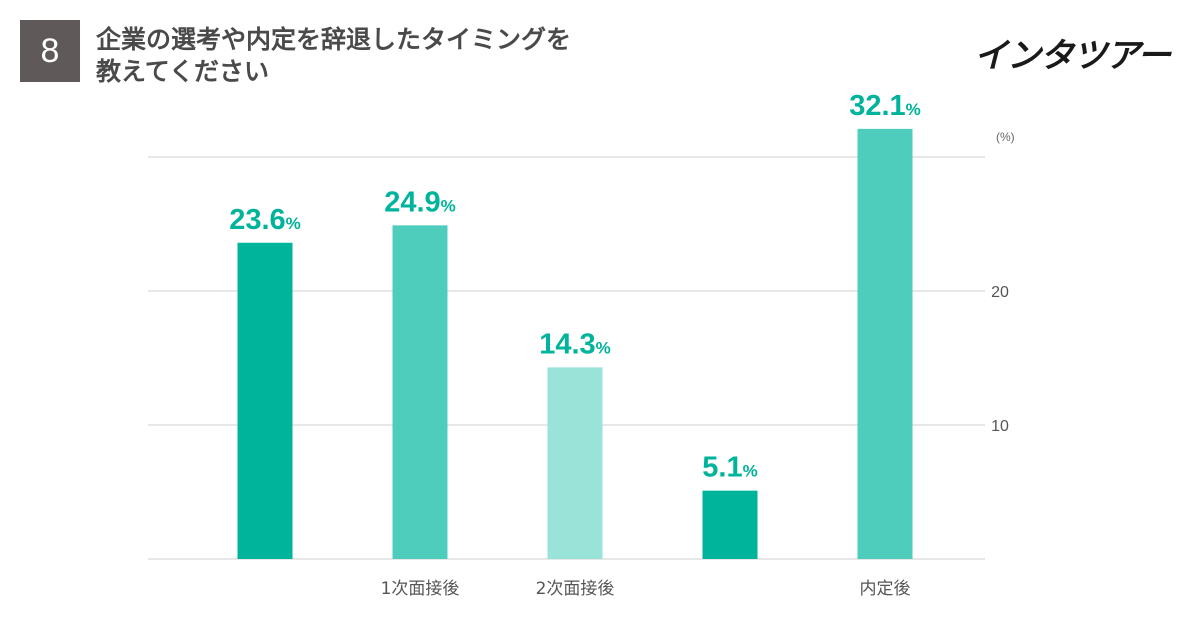 The image size is (1200, 628). What do you see at coordinates (729, 468) in the screenshot?
I see `data-label: 5.1%` at bounding box center [729, 468].